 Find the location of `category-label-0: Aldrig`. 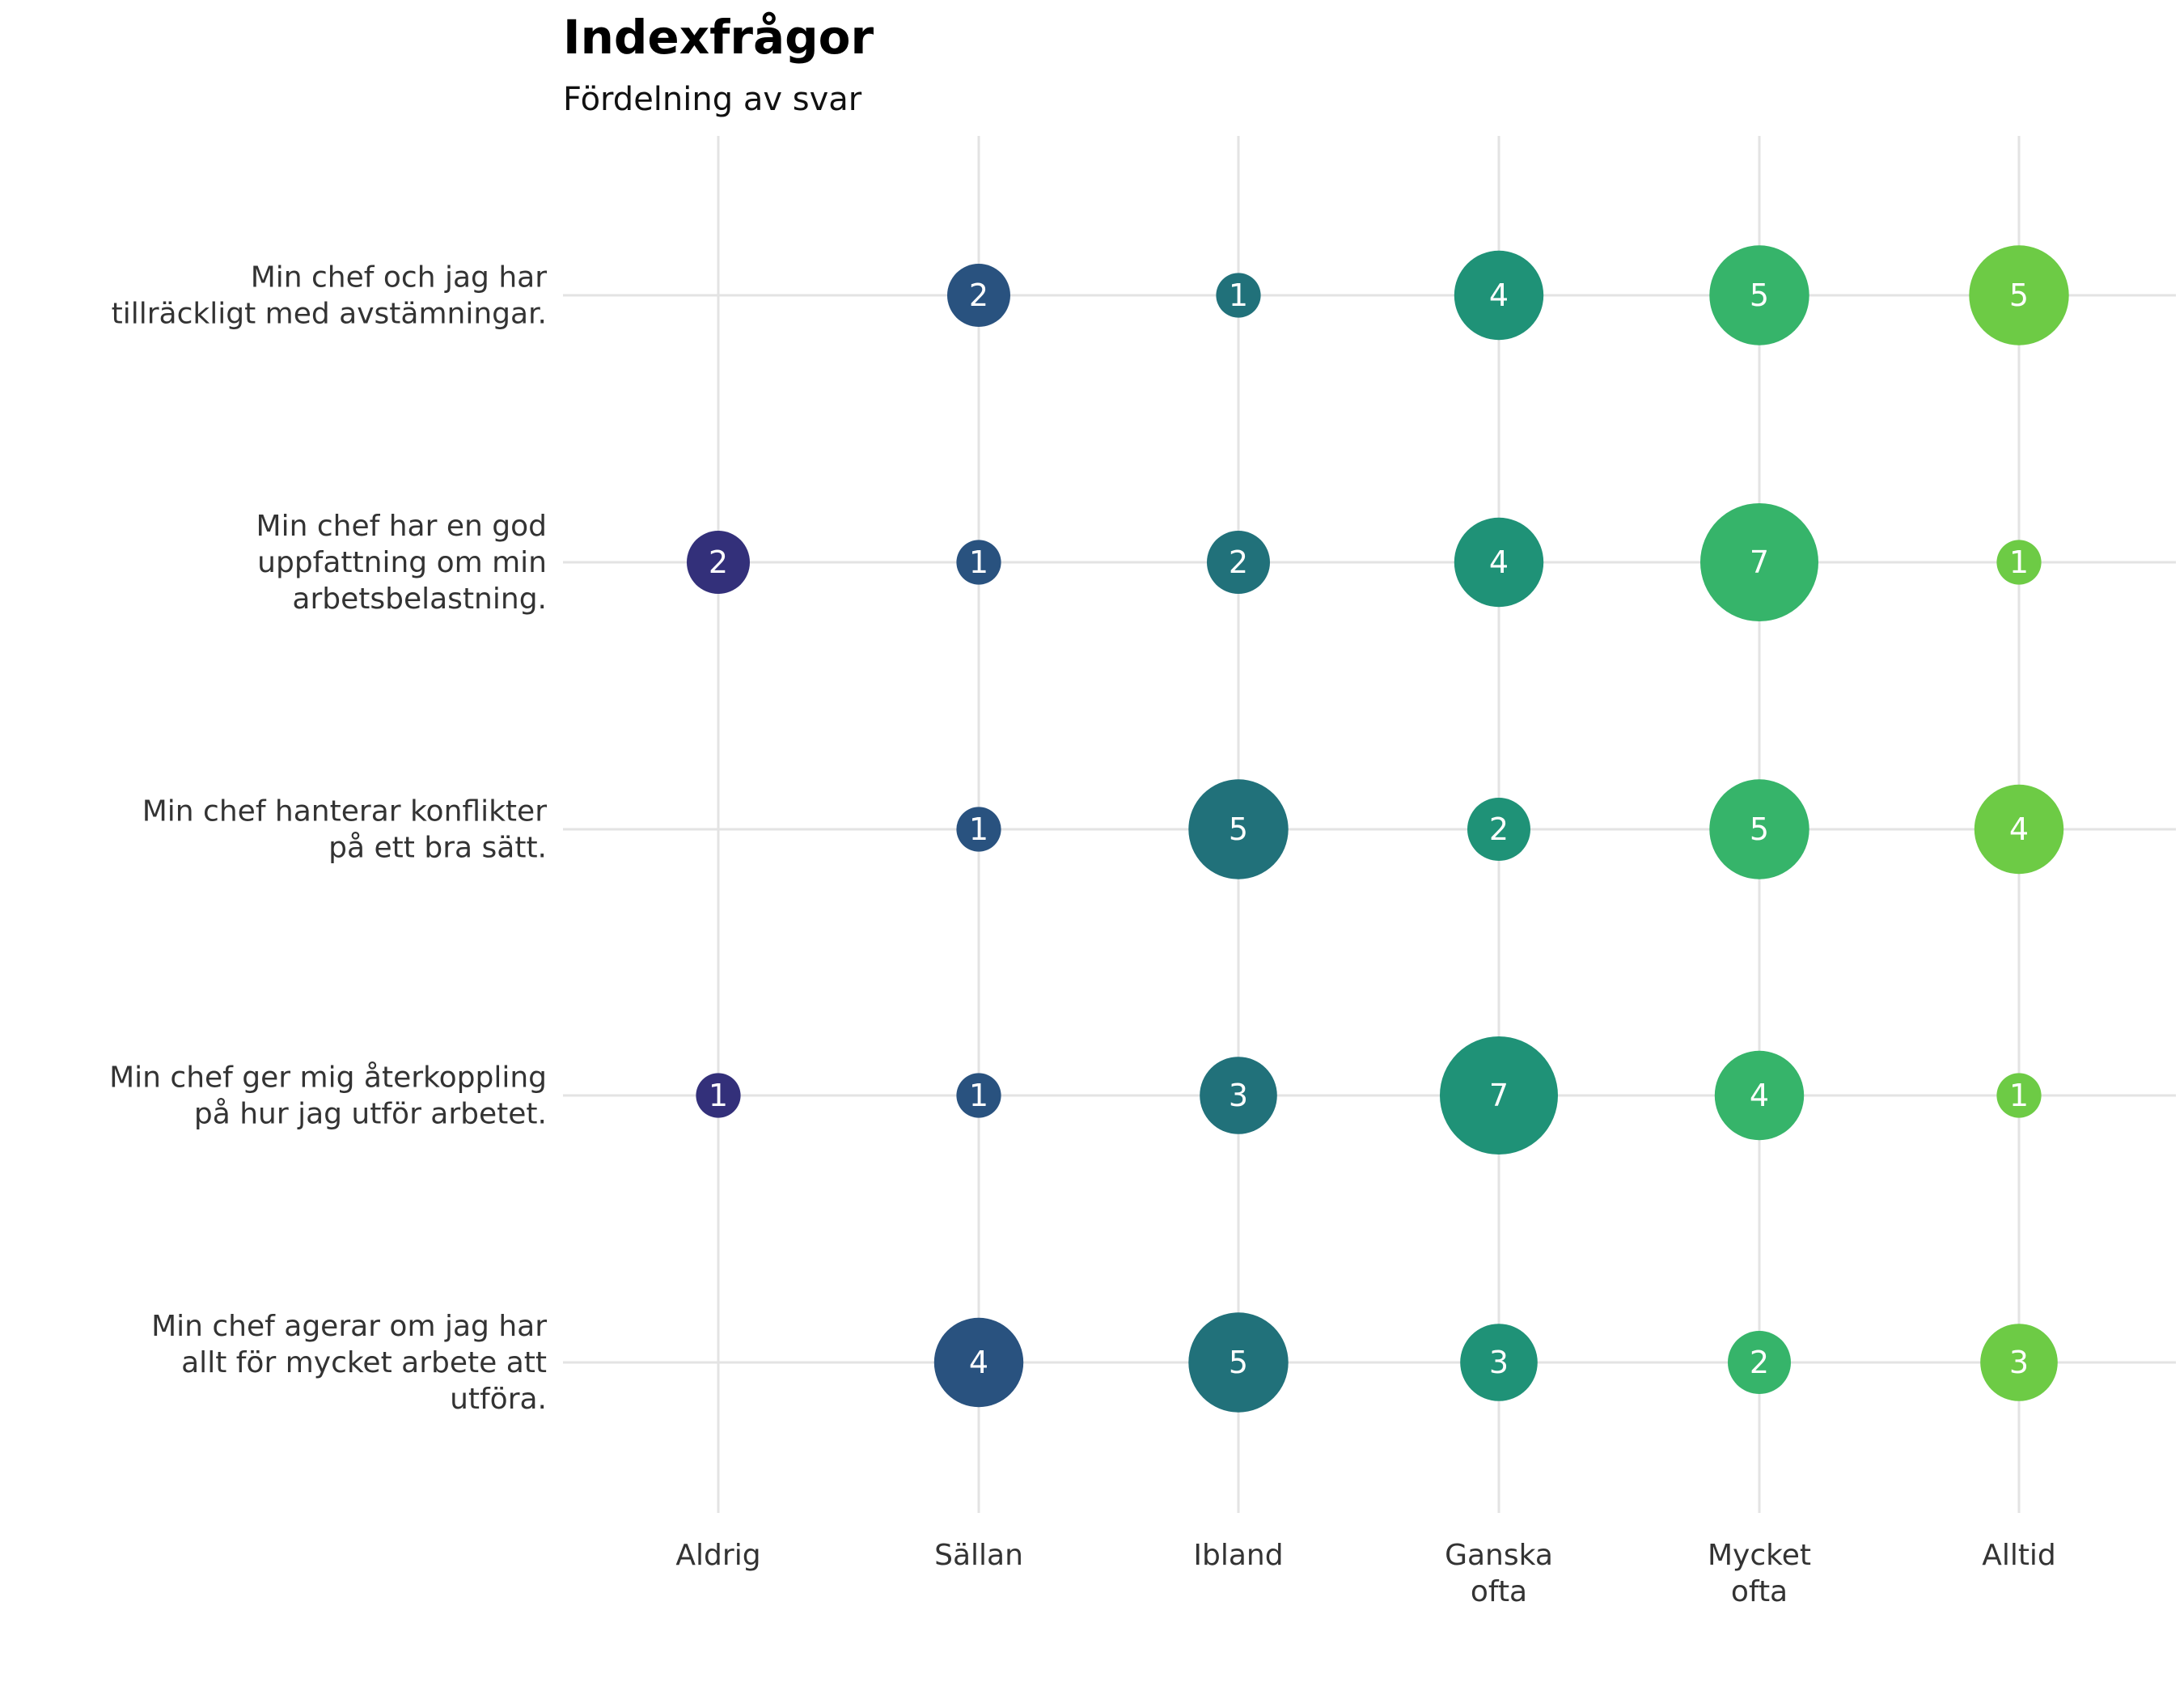

category-label-0: Aldrig is located at coordinates (717, 1555).